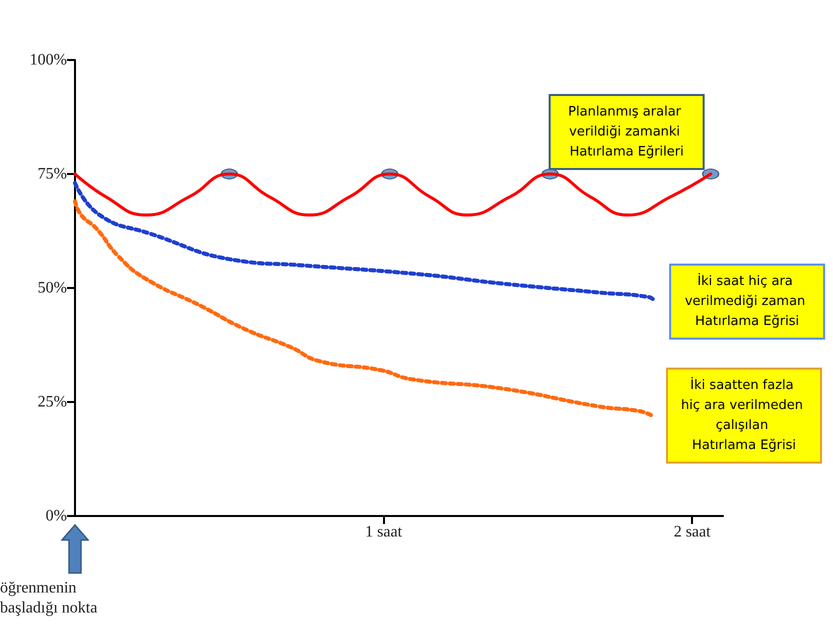 The image size is (833, 626). What do you see at coordinates (49, 598) in the screenshot?
I see `text: öğrenmenin başladığı nokta` at bounding box center [49, 598].